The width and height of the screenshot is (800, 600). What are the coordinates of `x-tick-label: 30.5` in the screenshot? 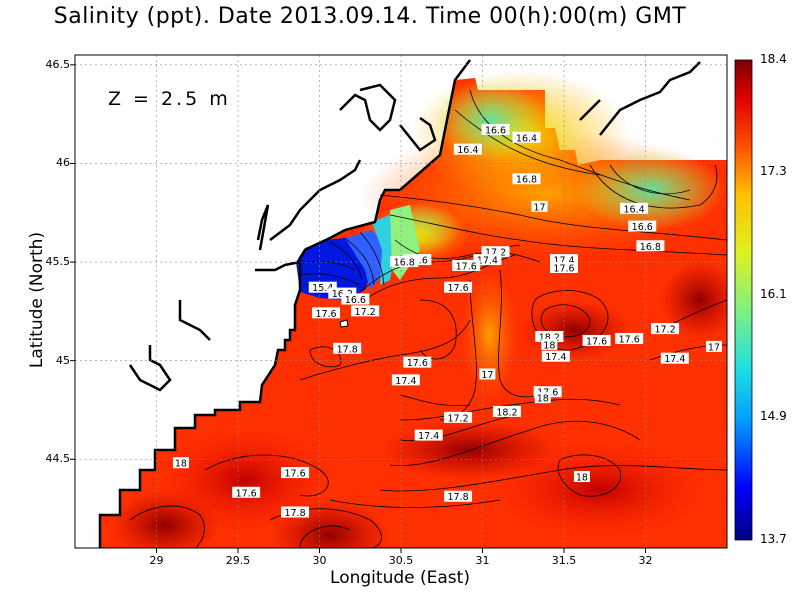 It's located at (401, 560).